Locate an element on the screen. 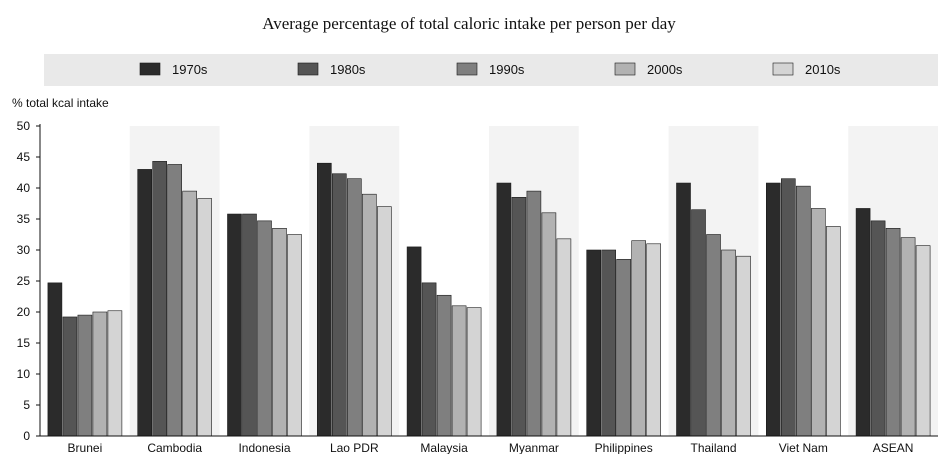 Image resolution: width=938 pixels, height=454 pixels. bar-1980s-viet-nam is located at coordinates (788, 307).